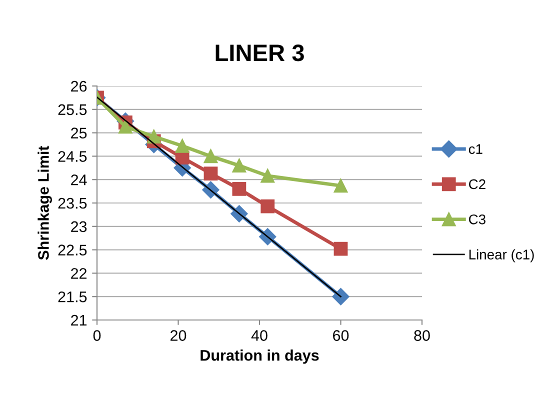 Image resolution: width=560 pixels, height=403 pixels. What do you see at coordinates (79, 180) in the screenshot?
I see `y-tick-label: 24` at bounding box center [79, 180].